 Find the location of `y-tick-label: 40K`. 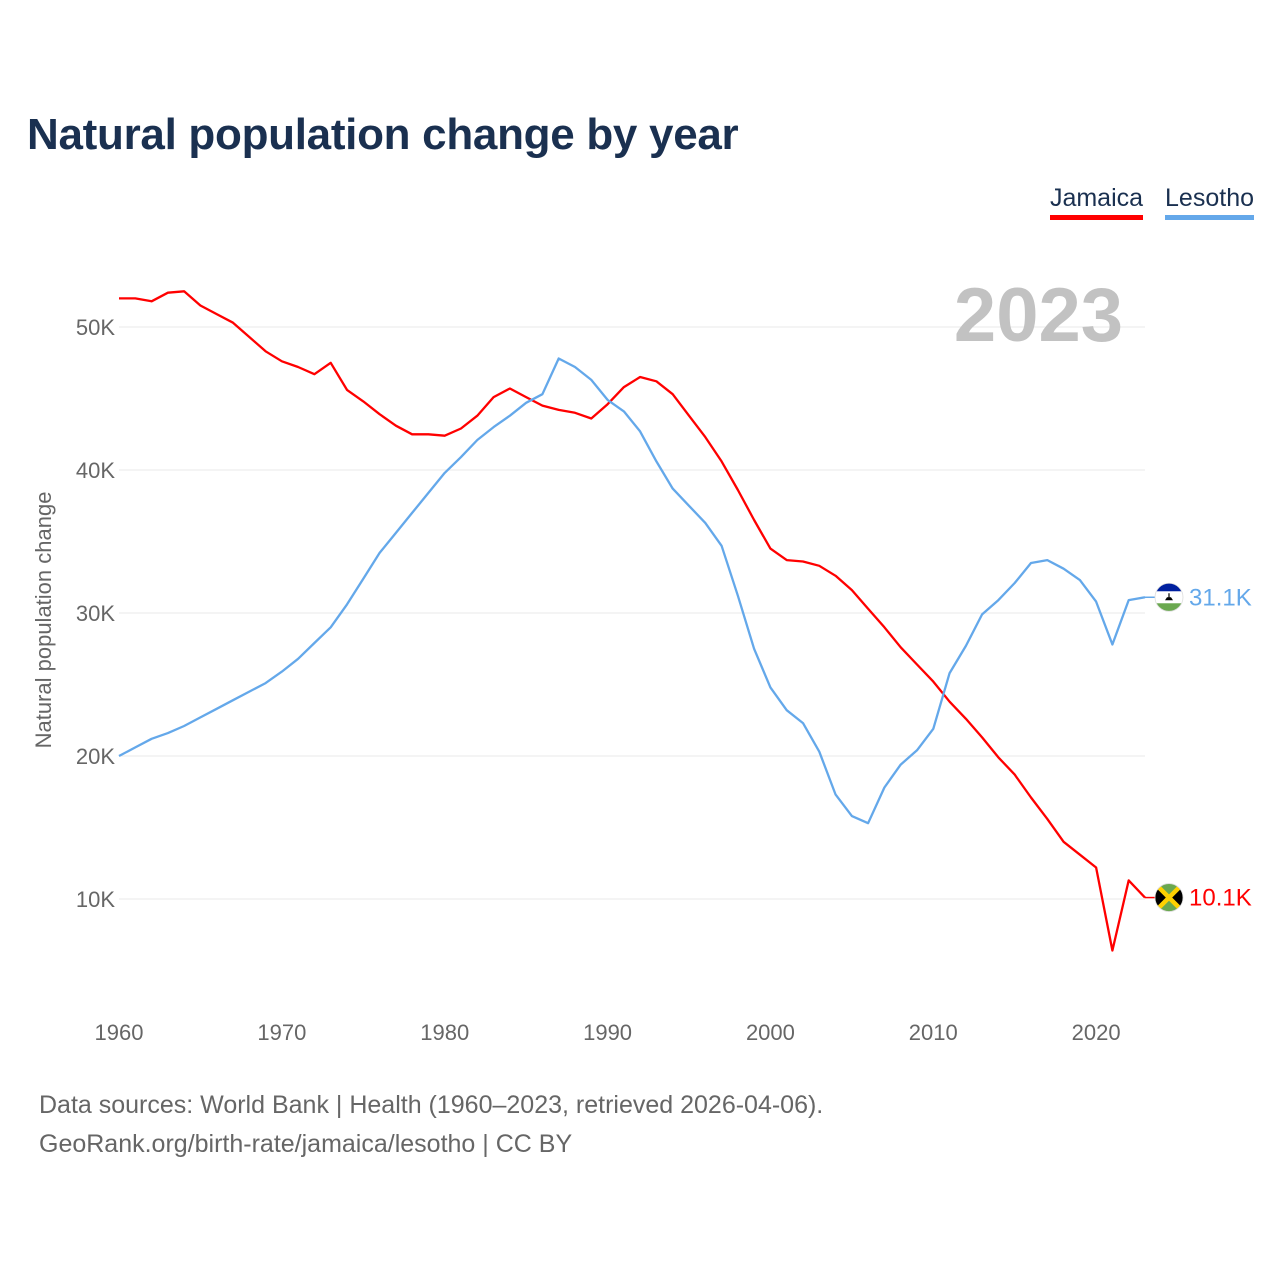

y-tick-label: 40K is located at coordinates (95, 470).